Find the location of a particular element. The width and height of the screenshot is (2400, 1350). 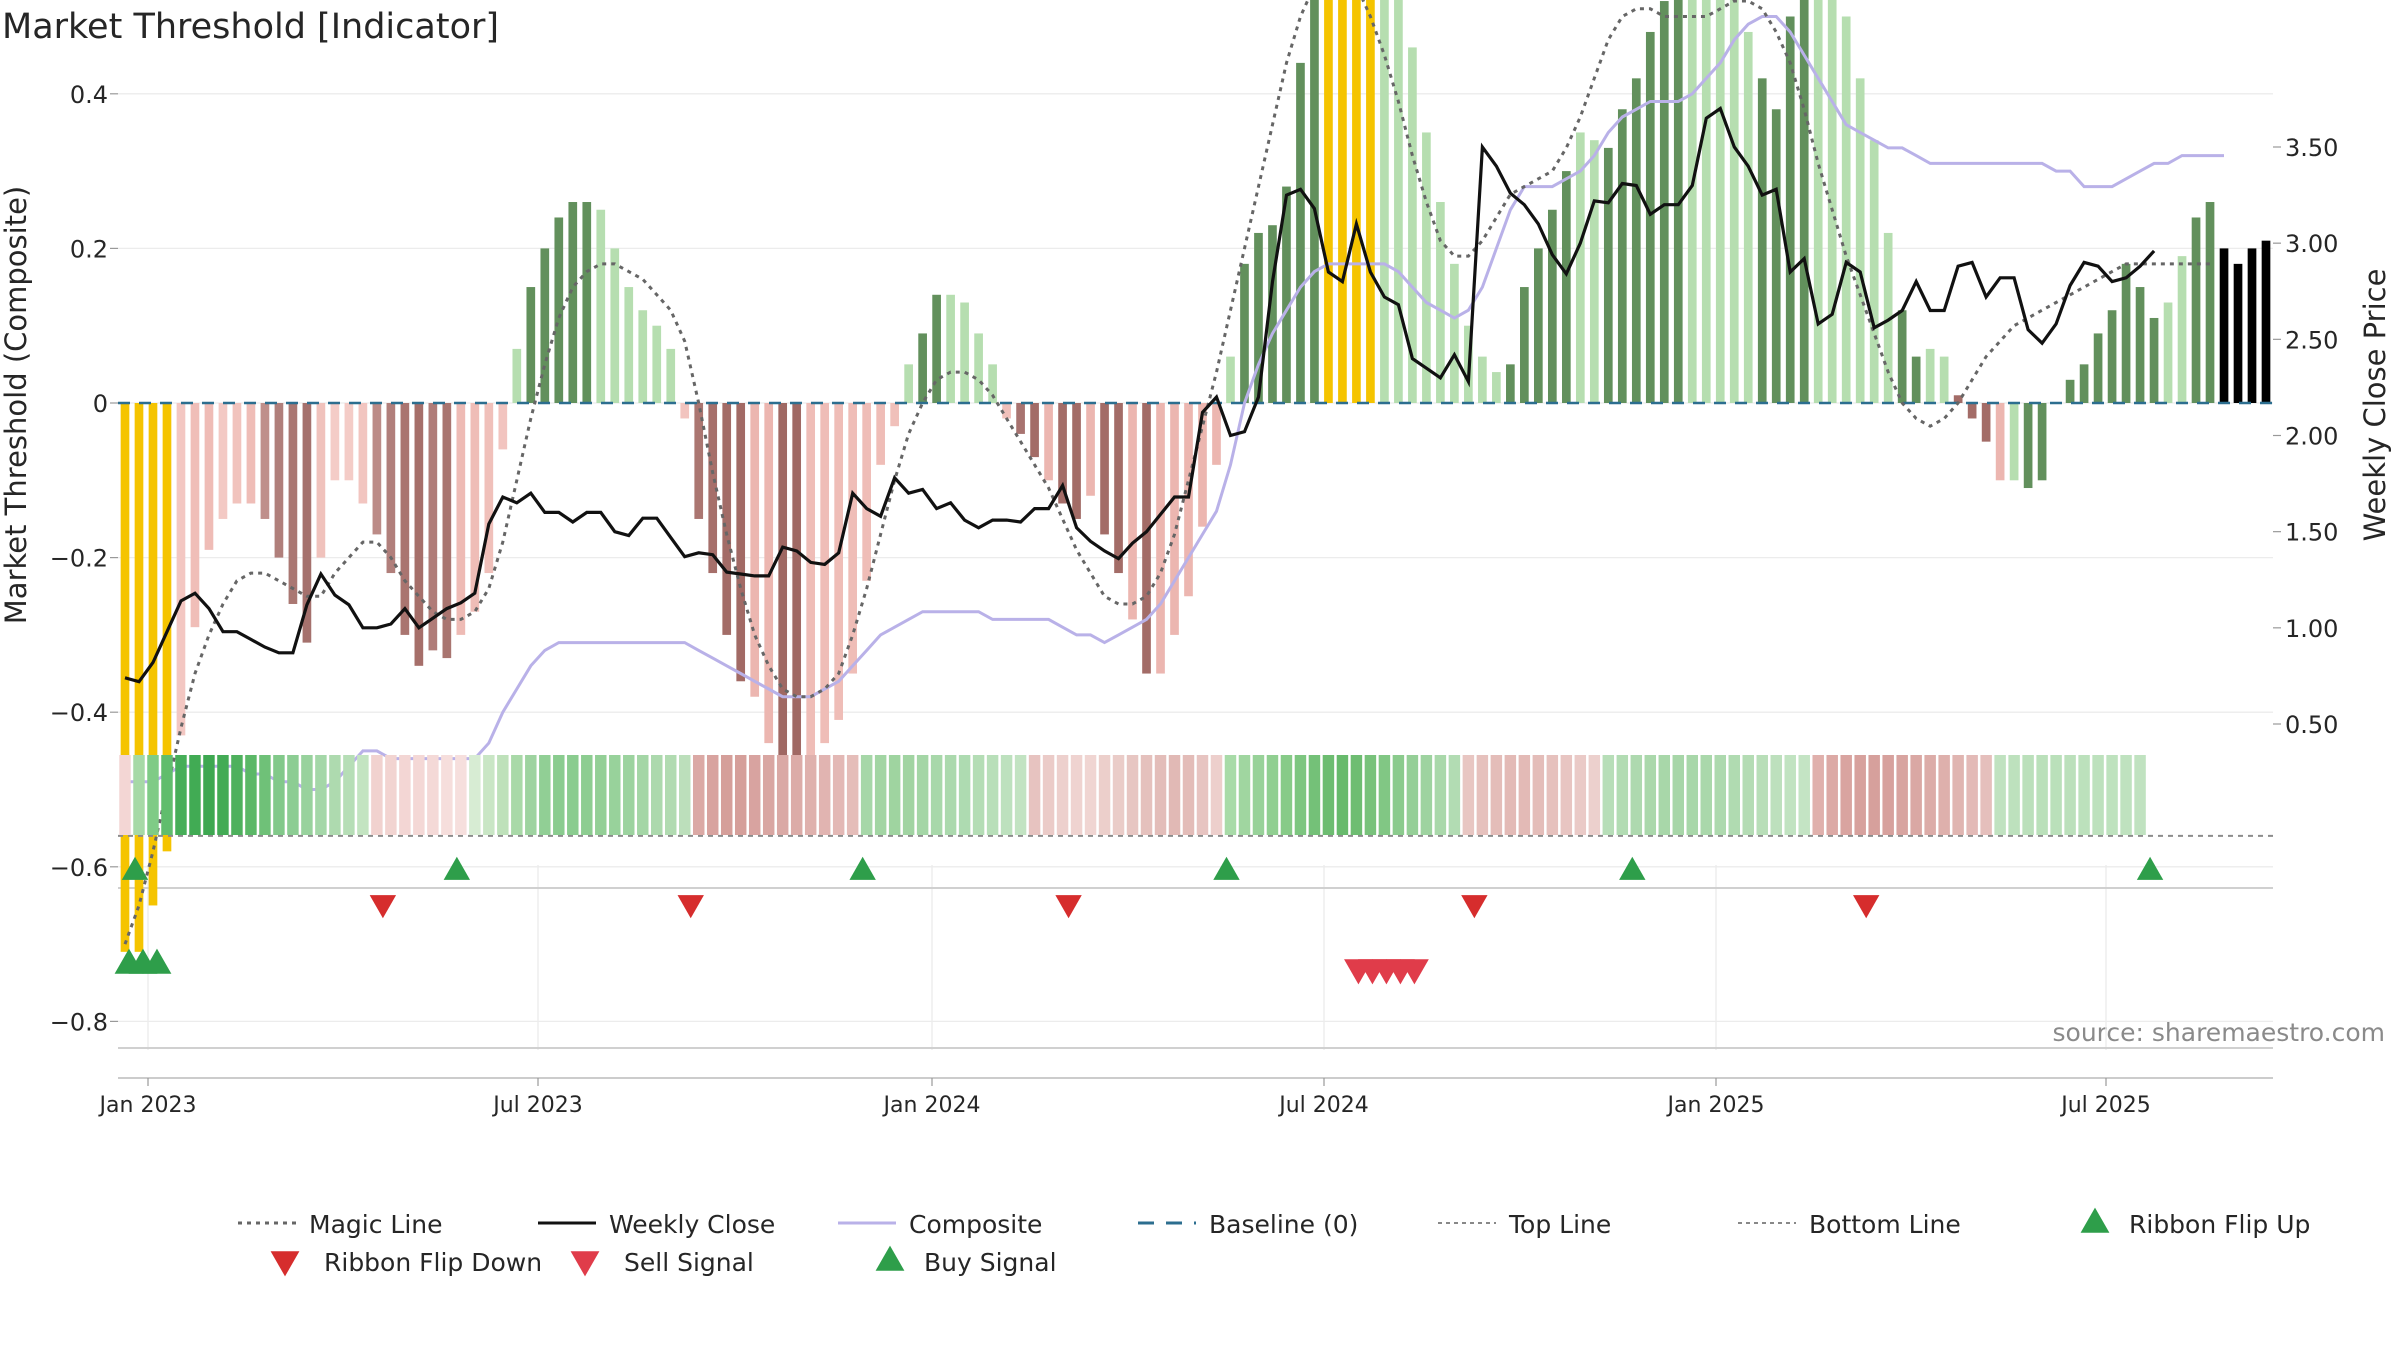

left-tick-label: −0.4 is located at coordinates (79, 713).